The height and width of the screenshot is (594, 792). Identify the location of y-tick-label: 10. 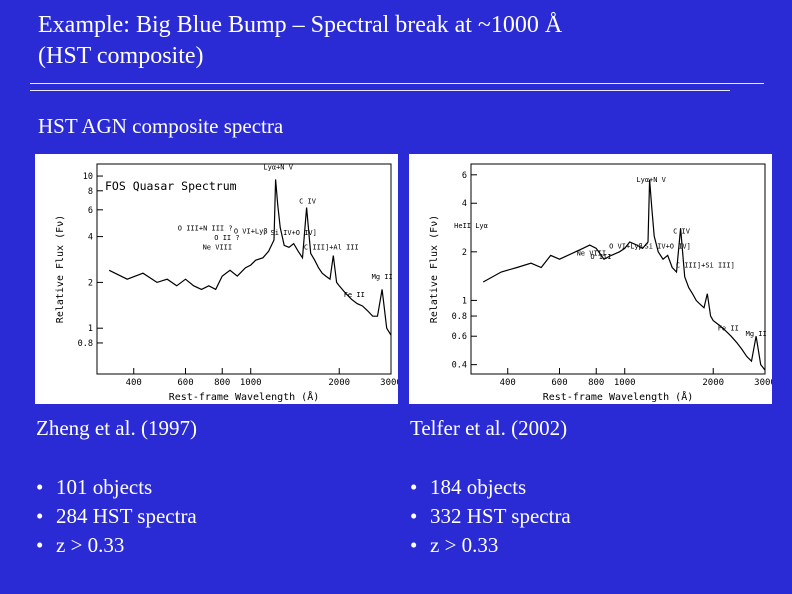
(88, 177).